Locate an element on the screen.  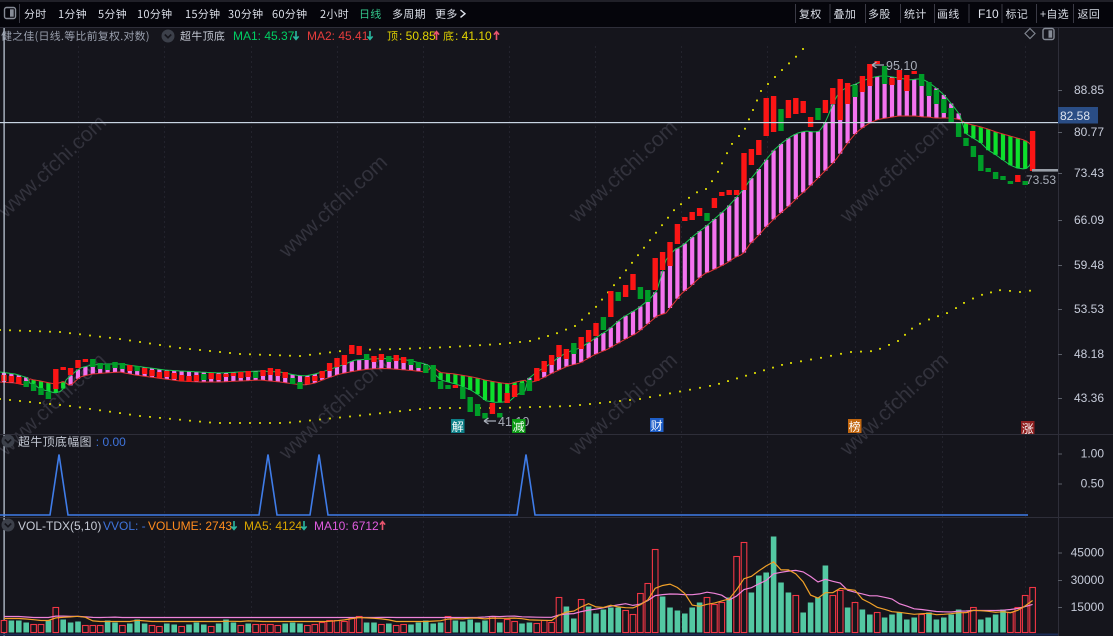
svg-text: 59.48 is located at coordinates (1089, 265).